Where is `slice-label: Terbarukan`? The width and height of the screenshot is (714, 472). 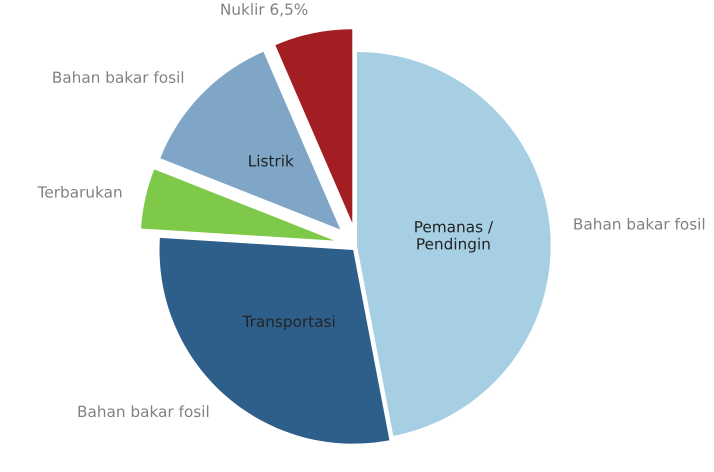
slice-label: Terbarukan is located at coordinates (80, 192).